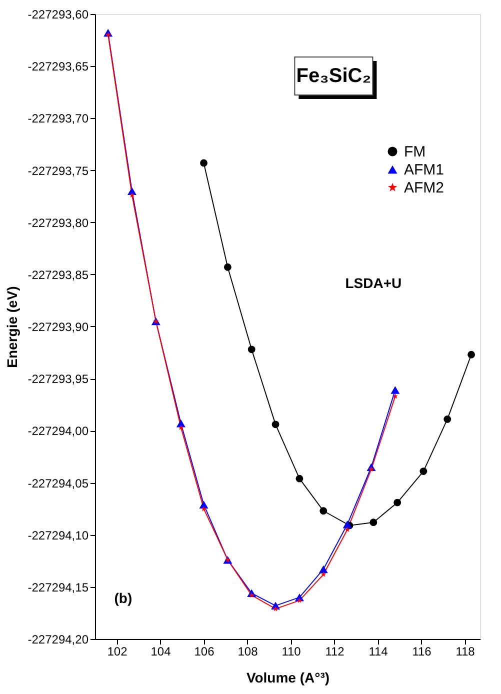 This screenshot has height=694, width=501. What do you see at coordinates (123, 598) in the screenshot?
I see `annotation: (b)` at bounding box center [123, 598].